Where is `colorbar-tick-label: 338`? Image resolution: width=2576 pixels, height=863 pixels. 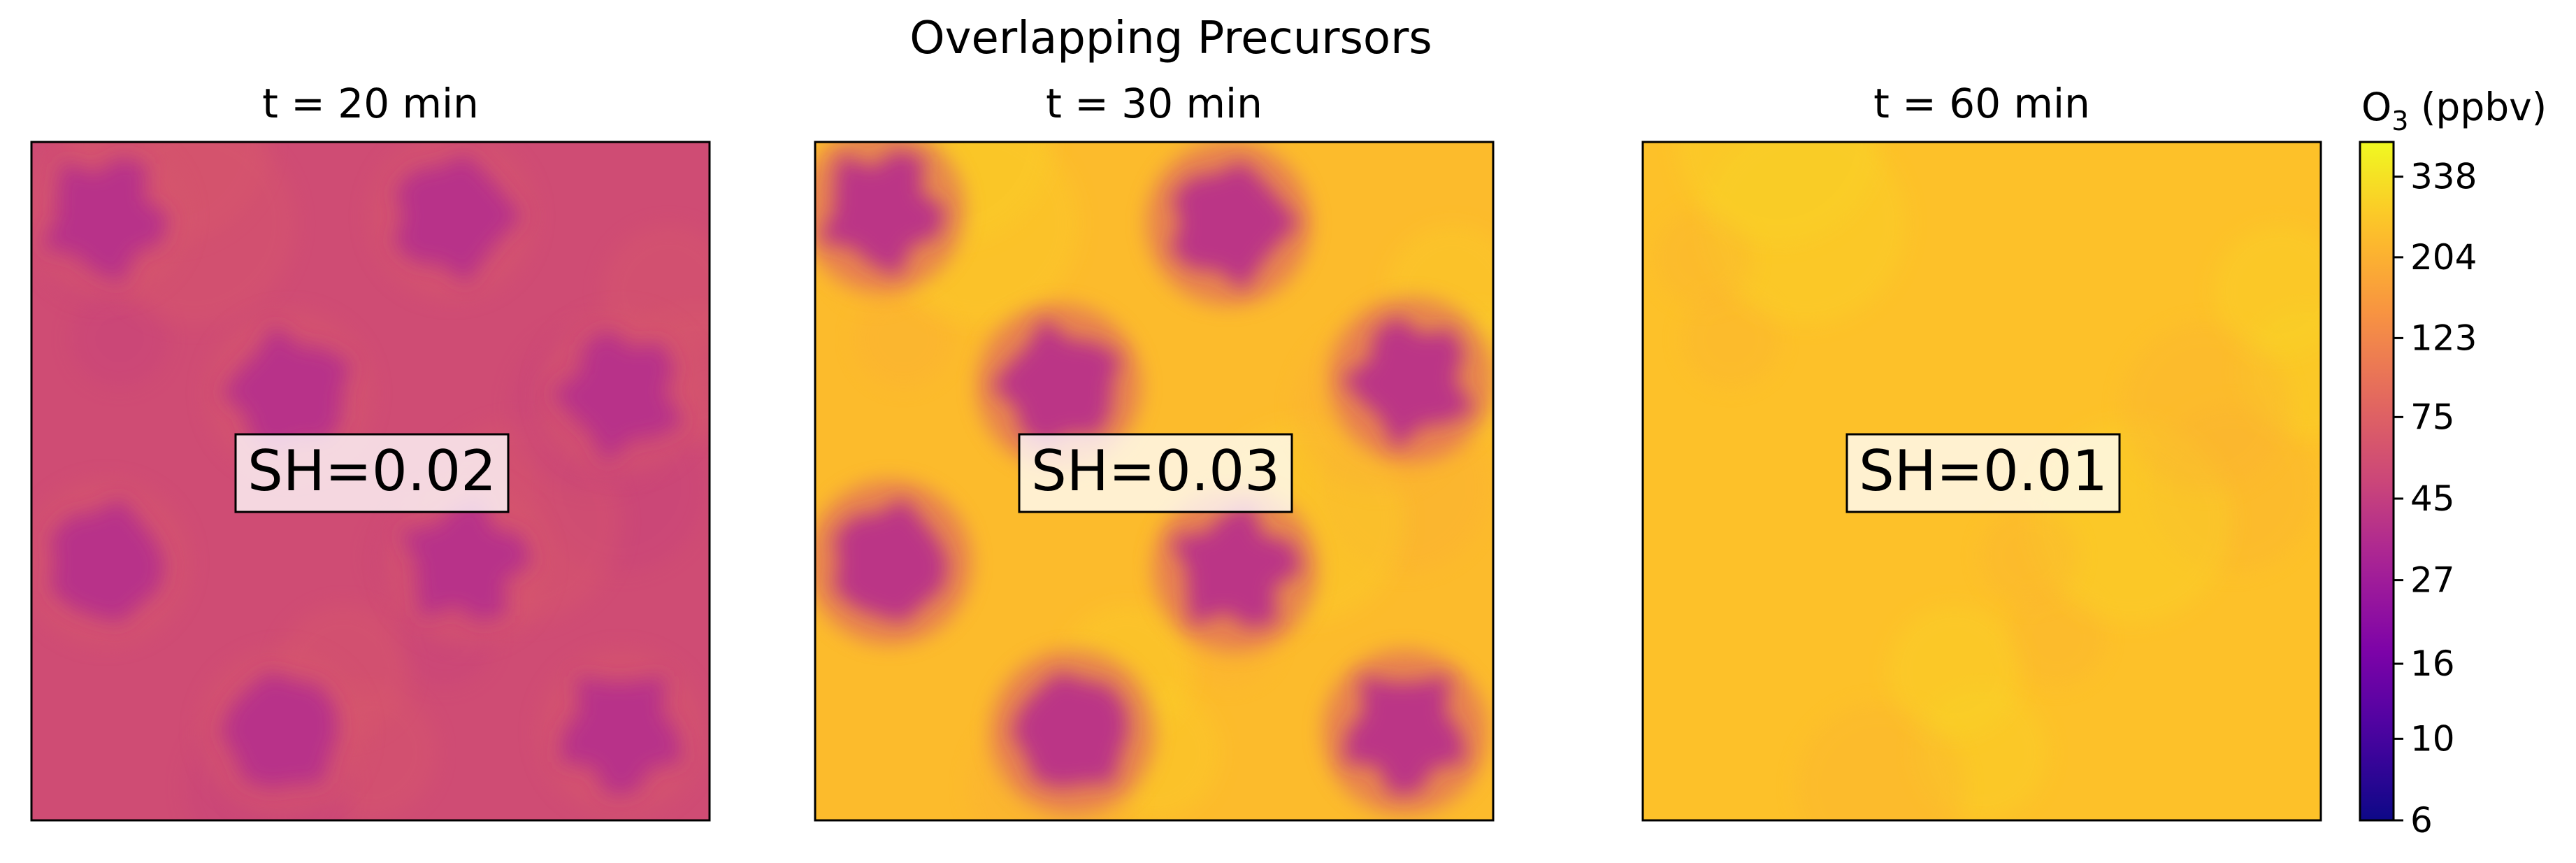 colorbar-tick-label: 338 is located at coordinates (2443, 177).